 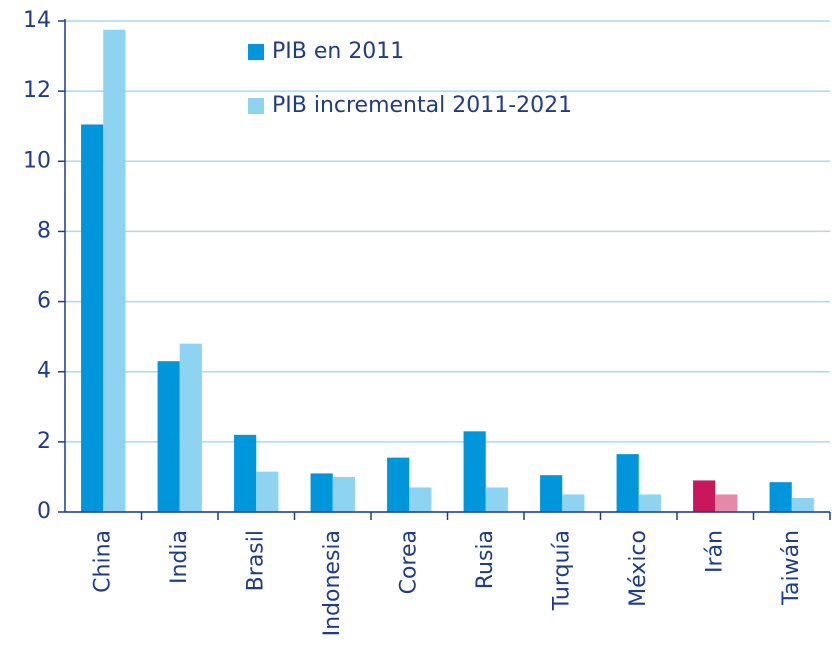 I want to click on x-tick-label: México, so click(x=638, y=568).